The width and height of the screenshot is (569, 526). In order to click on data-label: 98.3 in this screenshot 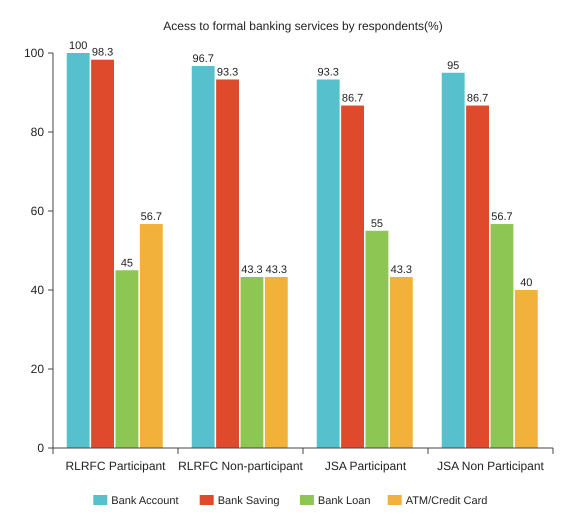, I will do `click(103, 52)`.